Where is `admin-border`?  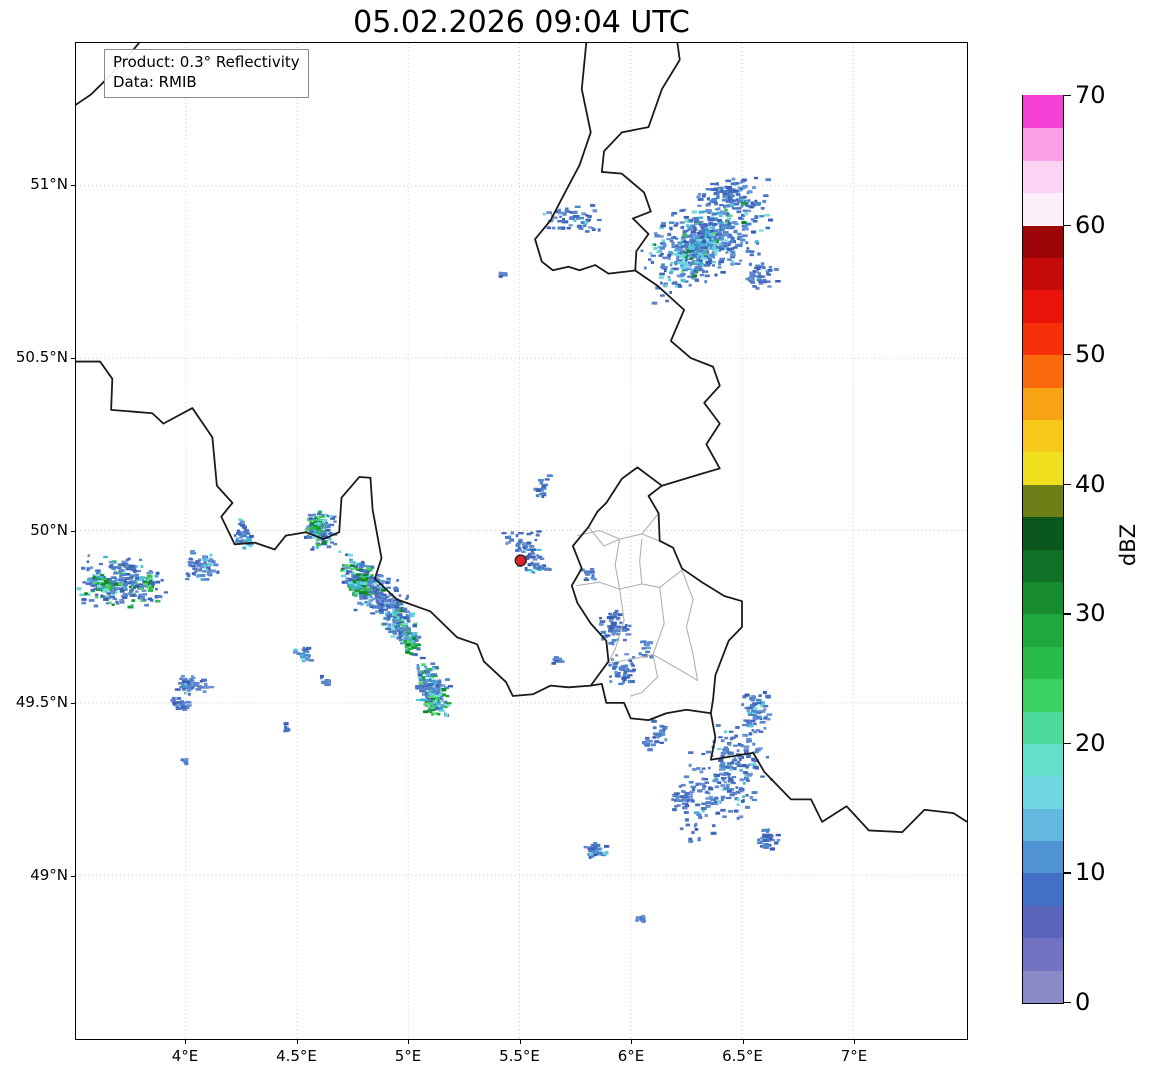 admin-border is located at coordinates (604, 536).